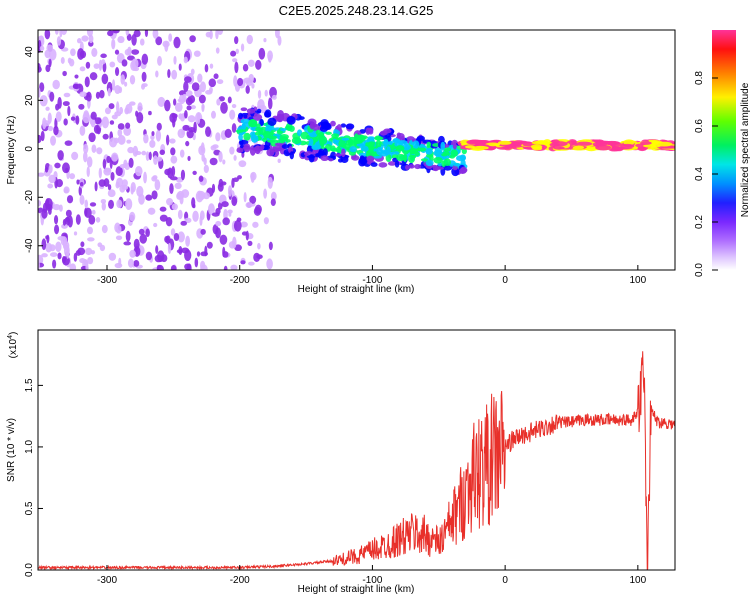  What do you see at coordinates (240, 280) in the screenshot?
I see `x-tick-label: -200` at bounding box center [240, 280].